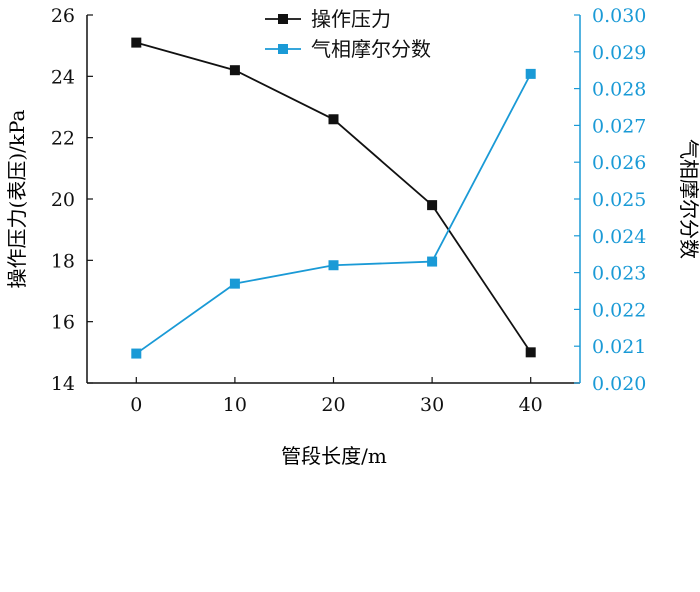 The width and height of the screenshot is (700, 592). I want to click on x-tick-label: 40, so click(531, 405).